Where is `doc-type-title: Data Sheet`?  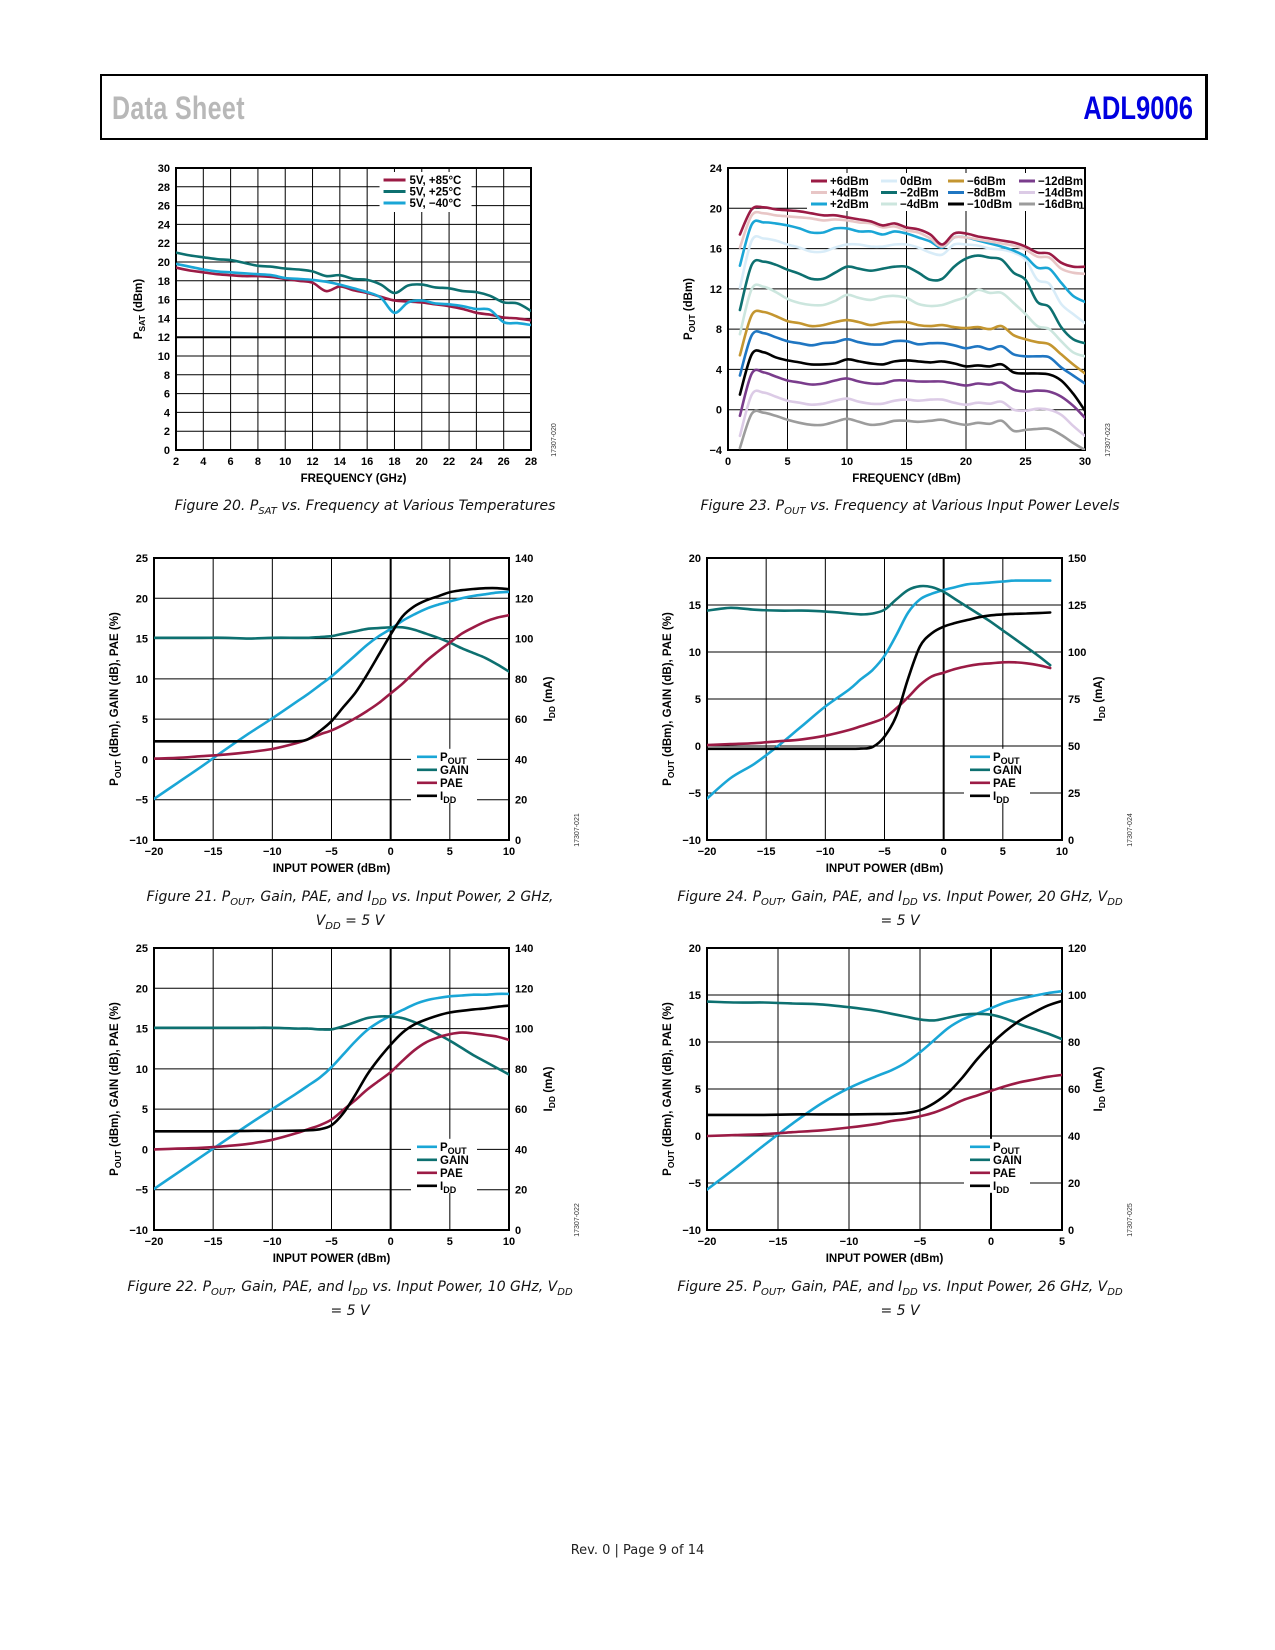
doc-type-title: Data Sheet is located at coordinates (178, 108).